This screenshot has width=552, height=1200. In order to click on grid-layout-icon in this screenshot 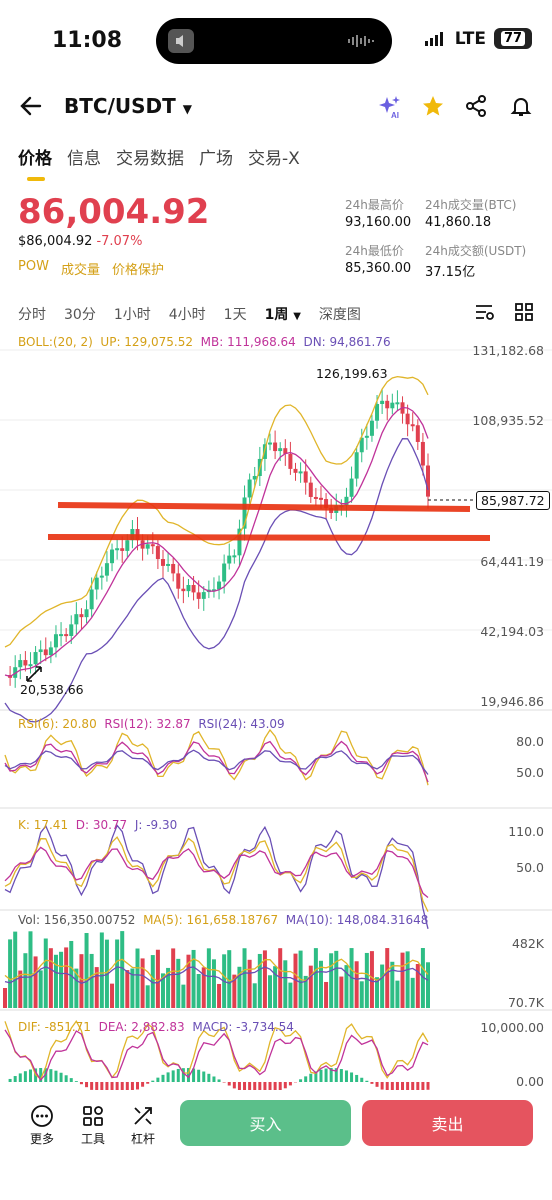, I will do `click(524, 312)`.